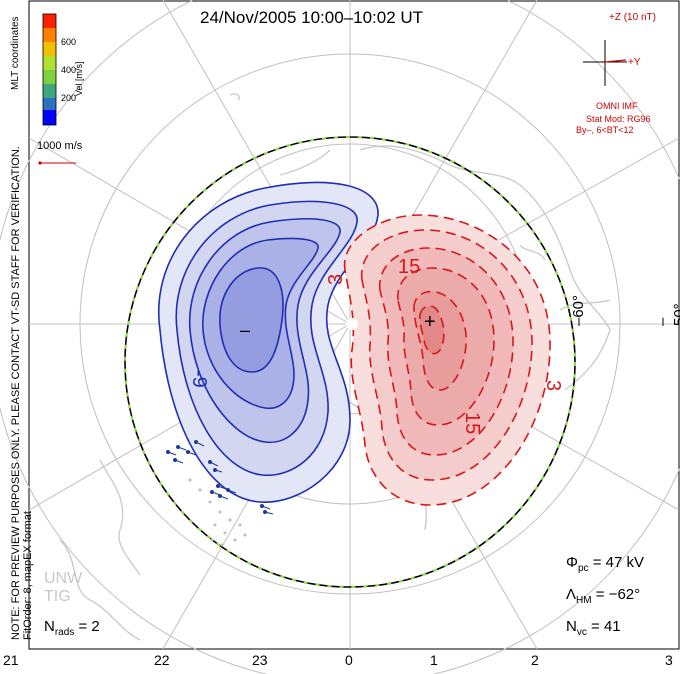 This screenshot has width=680, height=674. What do you see at coordinates (57, 596) in the screenshot?
I see `watermark-line-2: TIG` at bounding box center [57, 596].